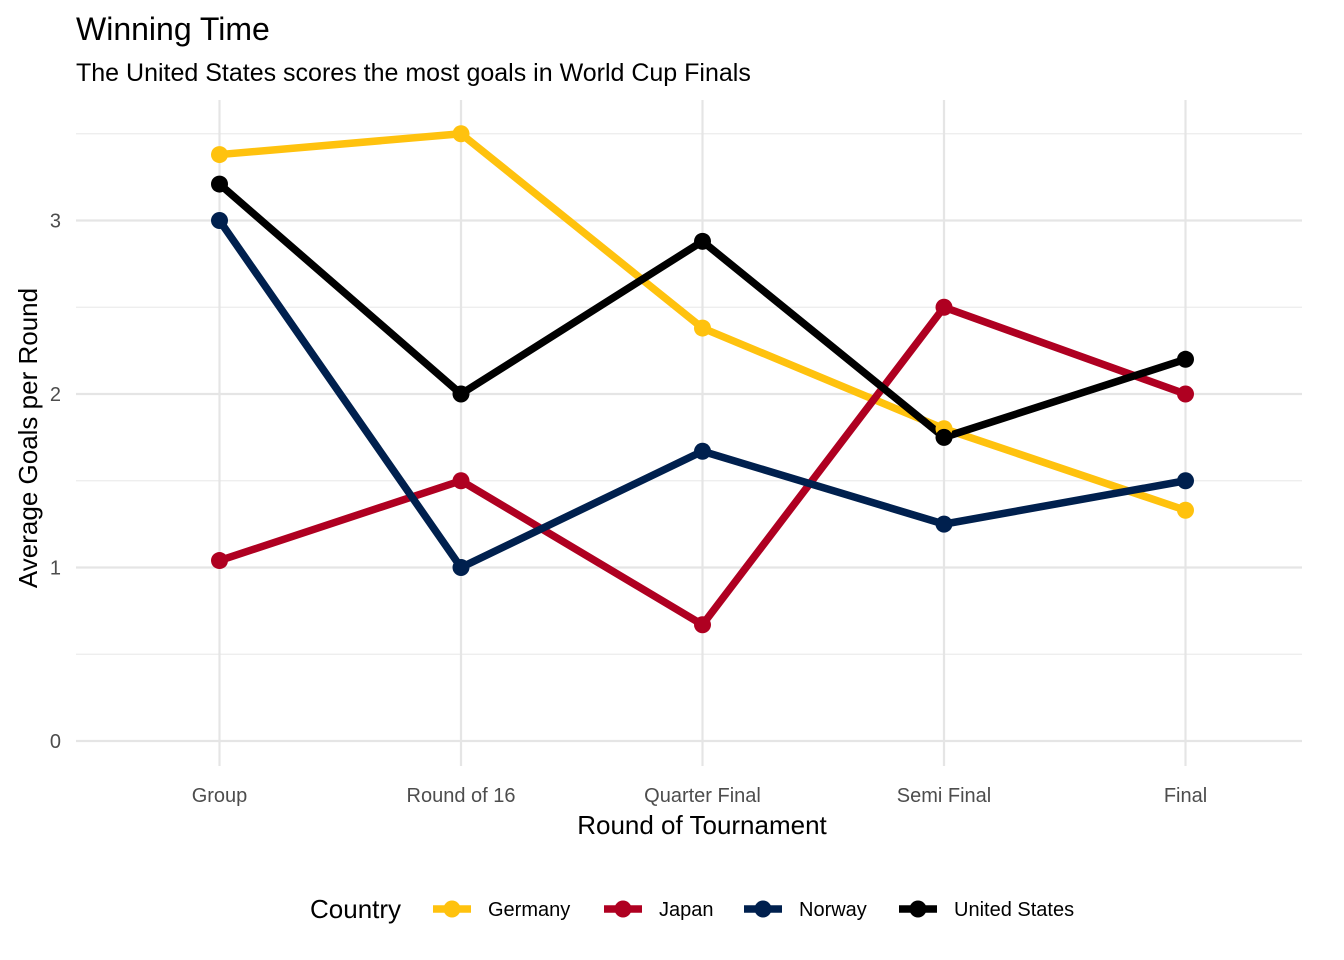 This screenshot has height=960, width=1344. Describe the element at coordinates (55, 395) in the screenshot. I see `y-tick-label: 2` at that location.